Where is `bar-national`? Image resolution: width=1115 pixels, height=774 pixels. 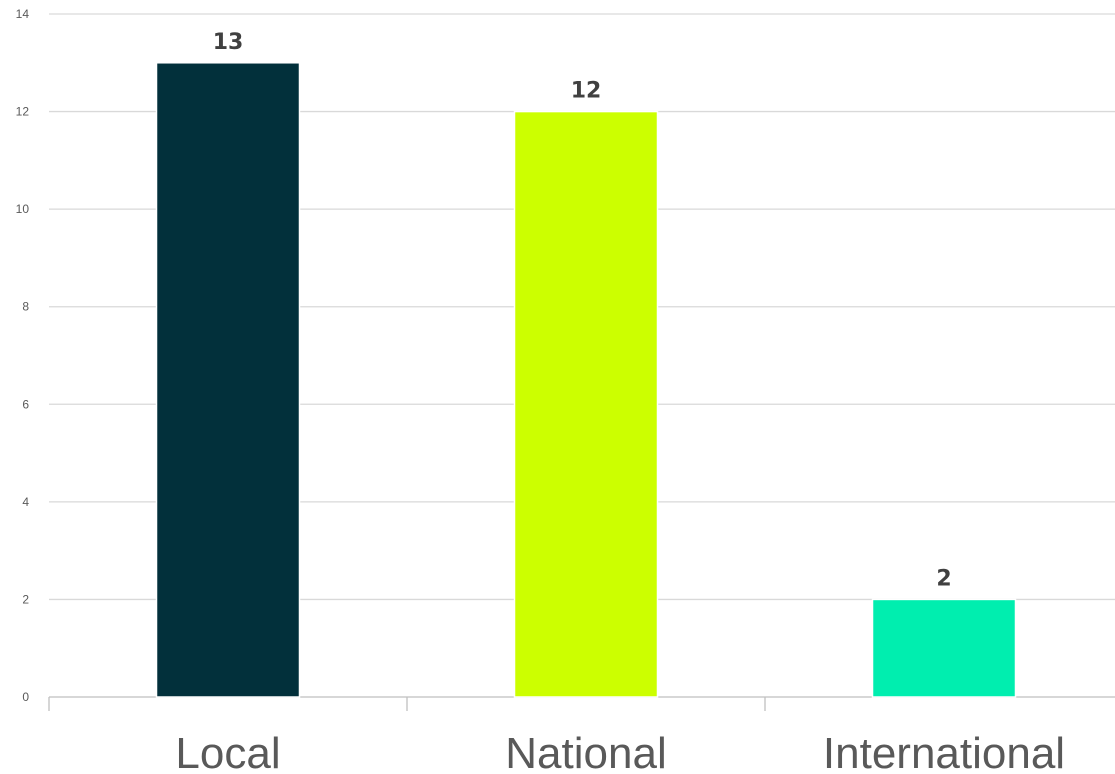
bar-national is located at coordinates (586, 404).